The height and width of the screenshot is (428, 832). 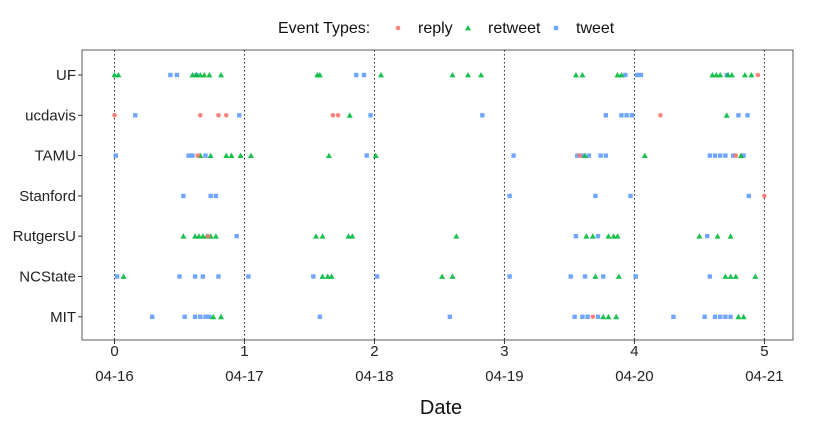 What do you see at coordinates (244, 351) in the screenshot?
I see `x-tick-label: 1` at bounding box center [244, 351].